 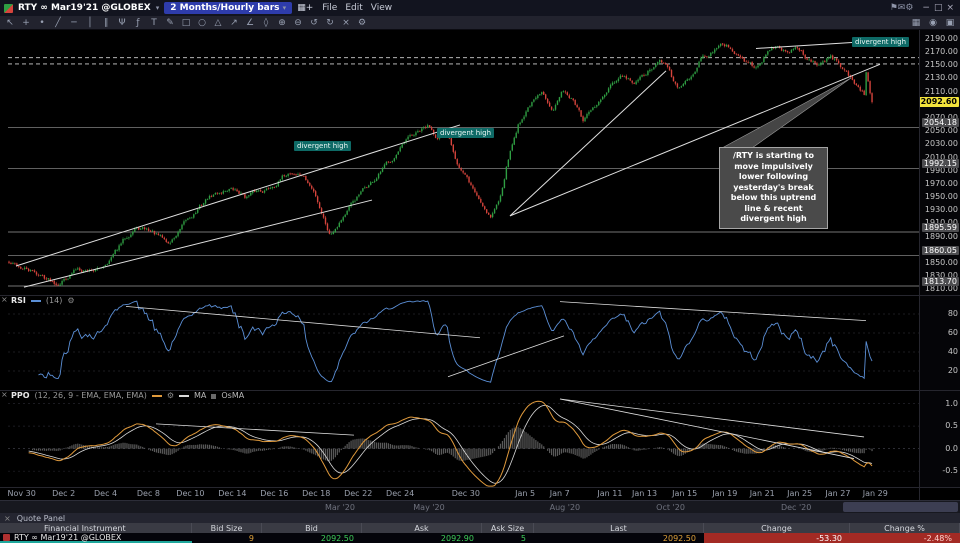 What do you see at coordinates (298, 22) in the screenshot?
I see `zoom-out-icon: ⊖` at bounding box center [298, 22].